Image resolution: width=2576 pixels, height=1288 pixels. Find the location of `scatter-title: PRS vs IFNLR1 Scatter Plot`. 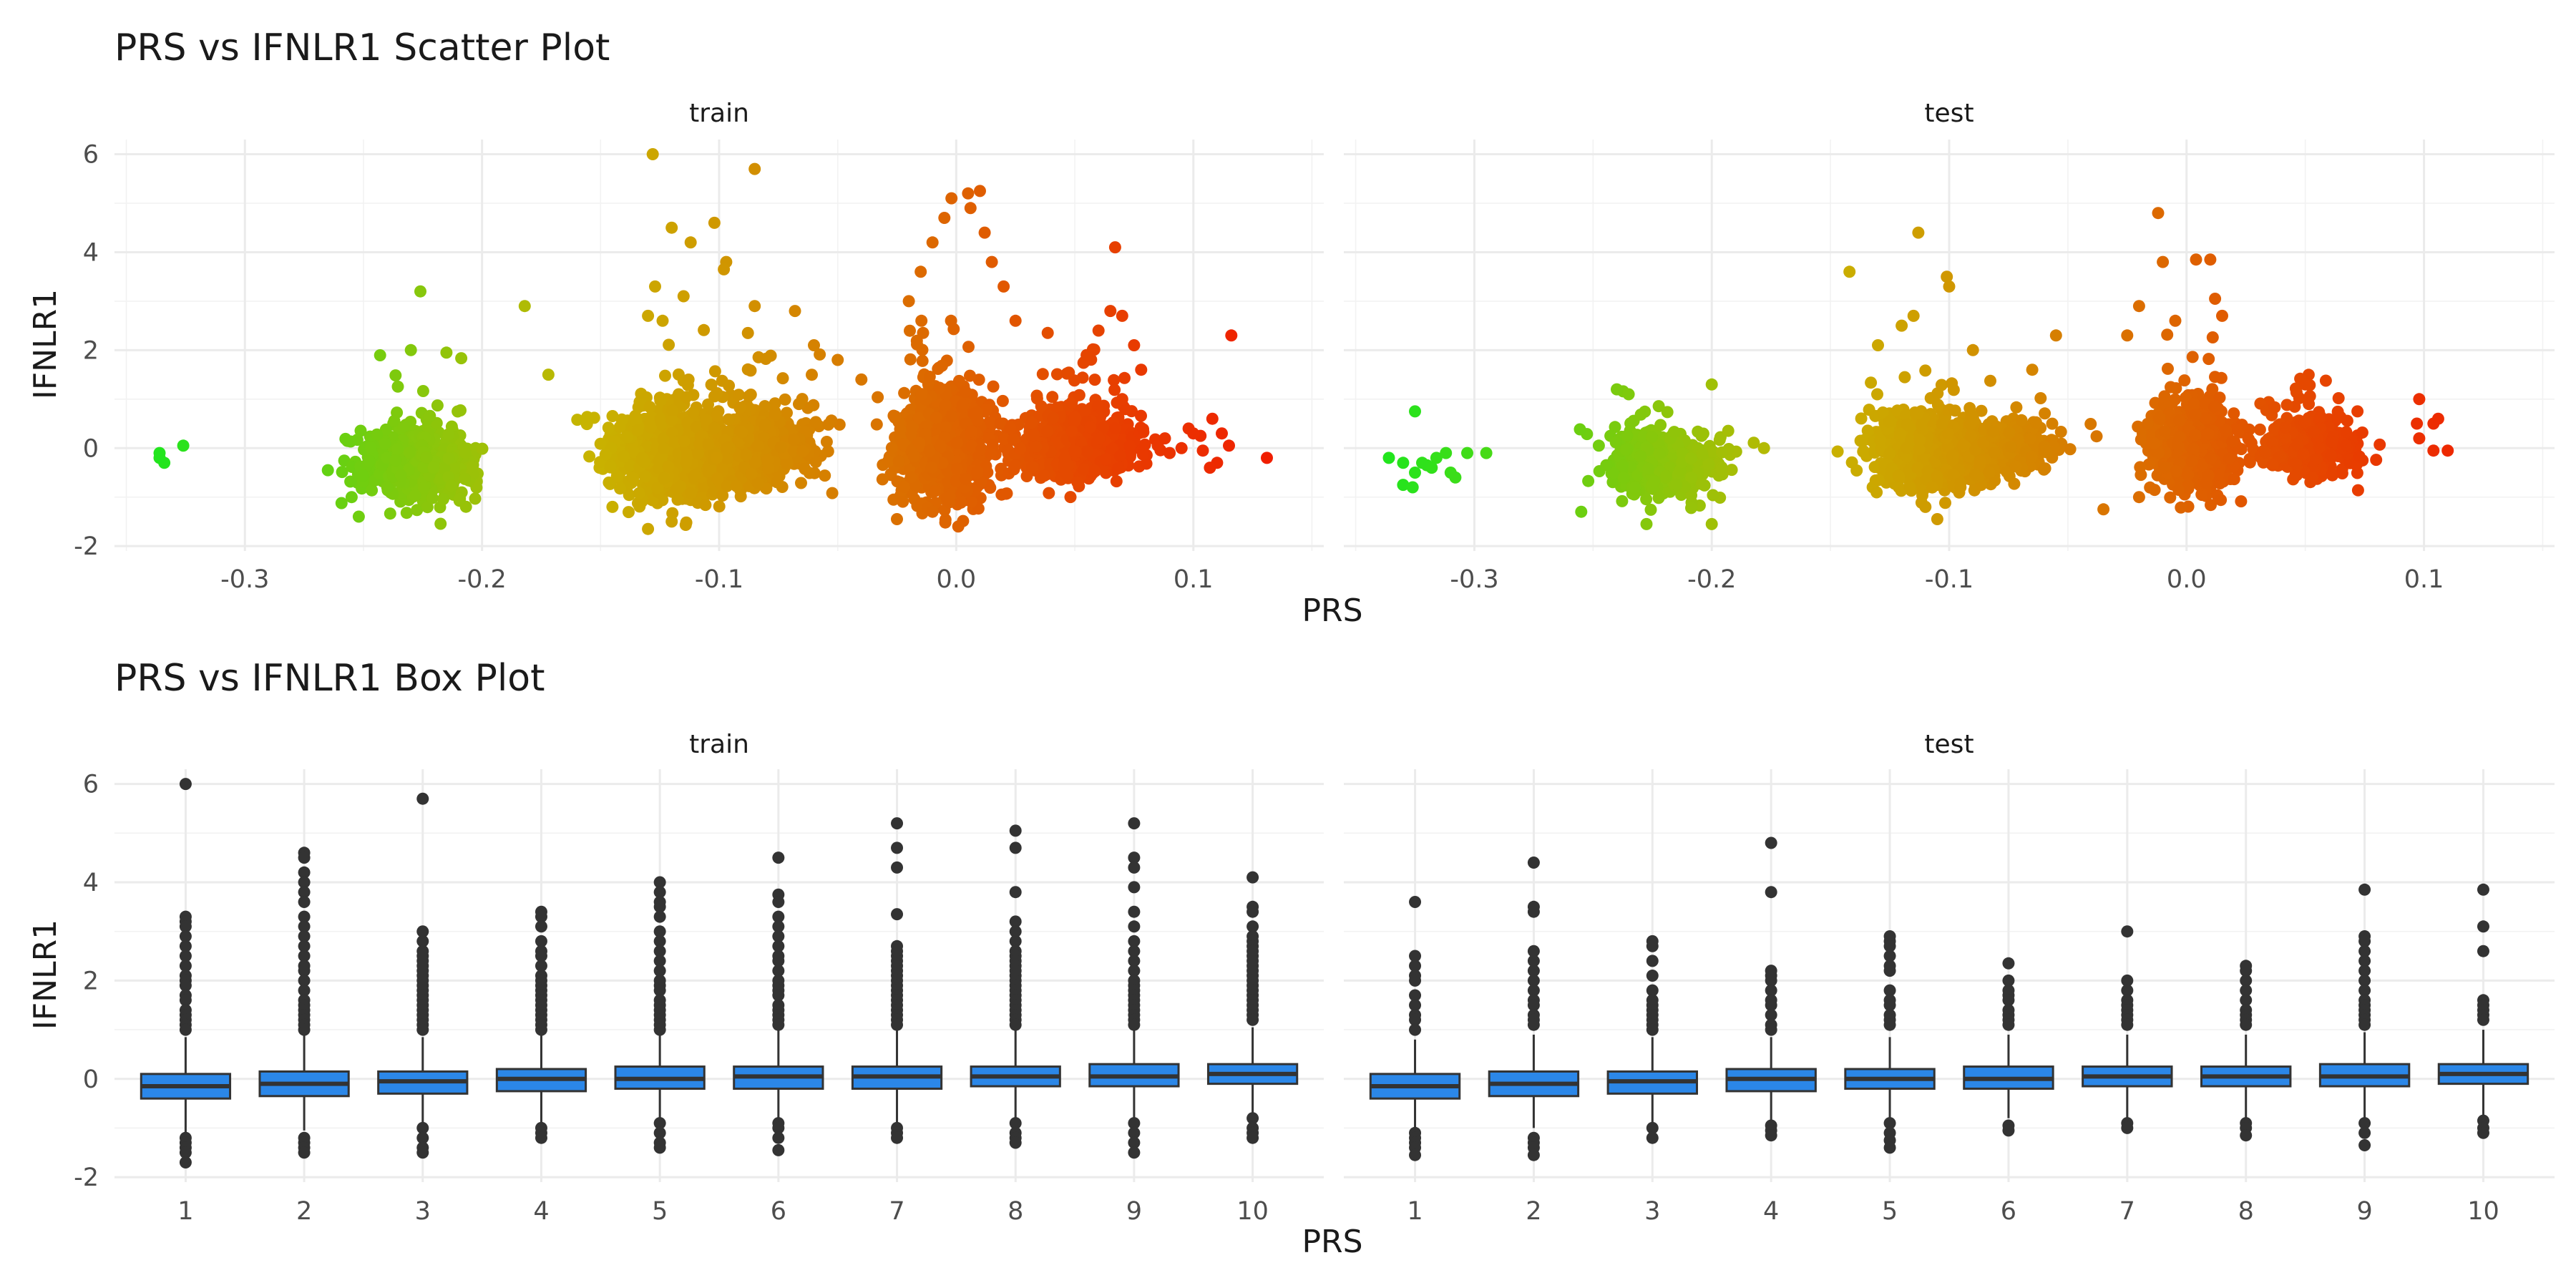

scatter-title: PRS vs IFNLR1 Scatter Plot is located at coordinates (362, 48).